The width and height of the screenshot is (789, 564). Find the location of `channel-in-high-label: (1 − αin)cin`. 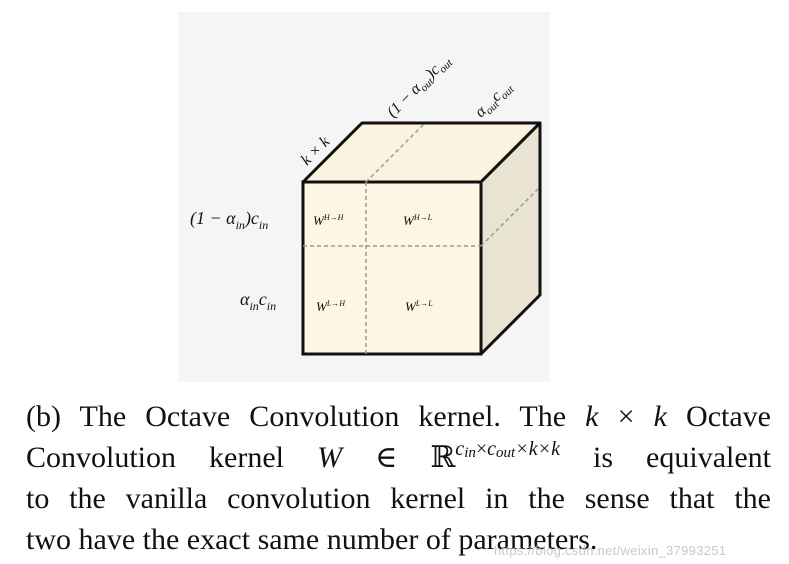

channel-in-high-label: (1 − αin)cin is located at coordinates (229, 220).